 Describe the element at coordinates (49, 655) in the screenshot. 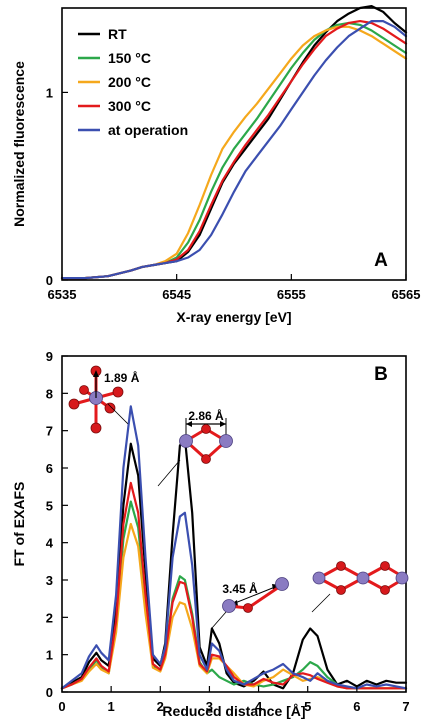

I see `b-y-tick-label: 1` at that location.